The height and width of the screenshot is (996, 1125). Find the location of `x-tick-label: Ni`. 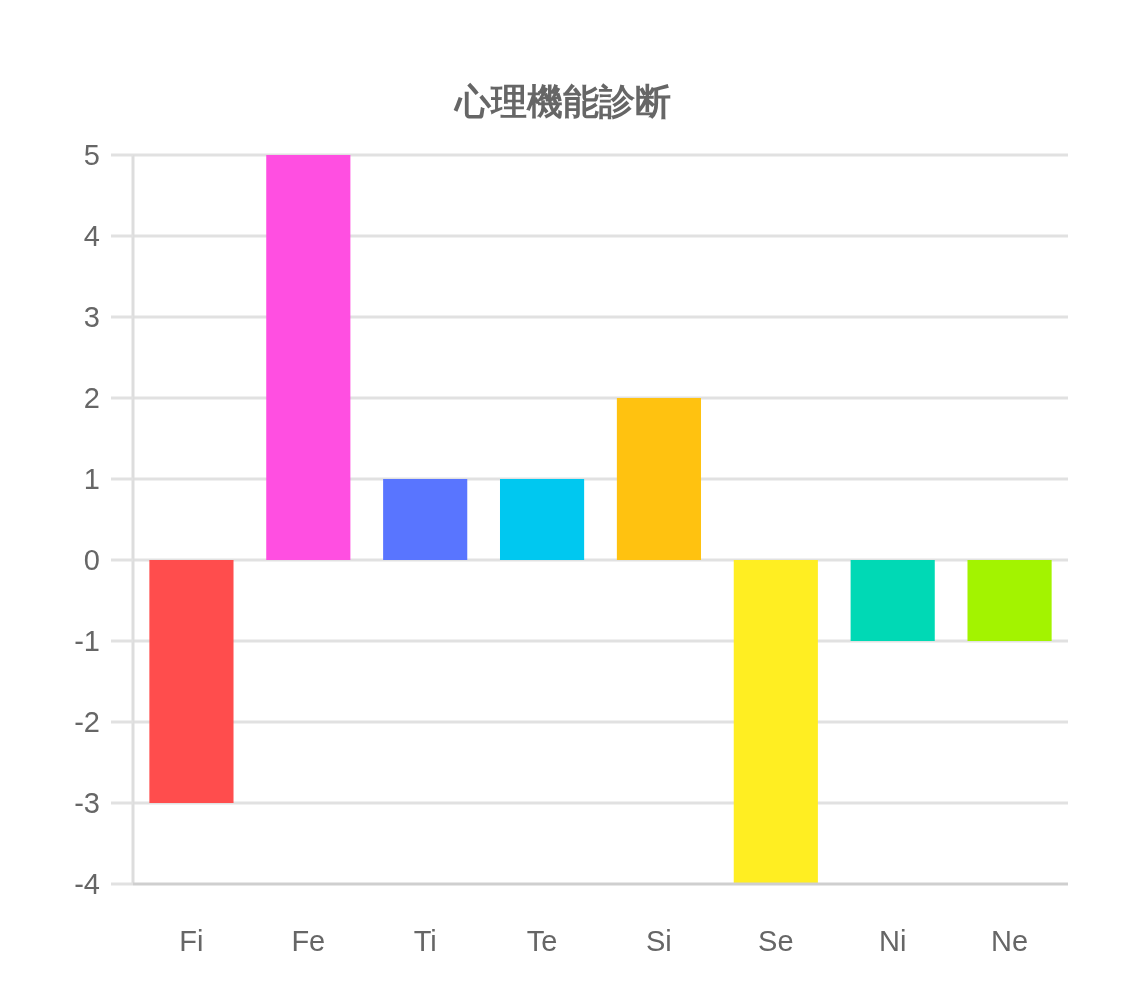

x-tick-label: Ni is located at coordinates (893, 941).